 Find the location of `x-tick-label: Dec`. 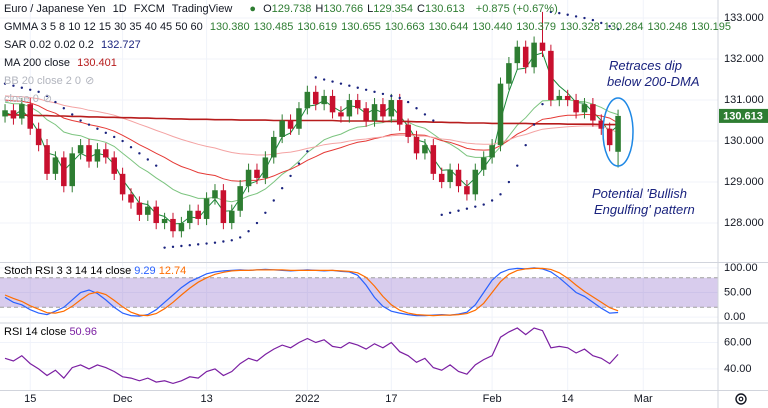

x-tick-label: Dec is located at coordinates (123, 399).